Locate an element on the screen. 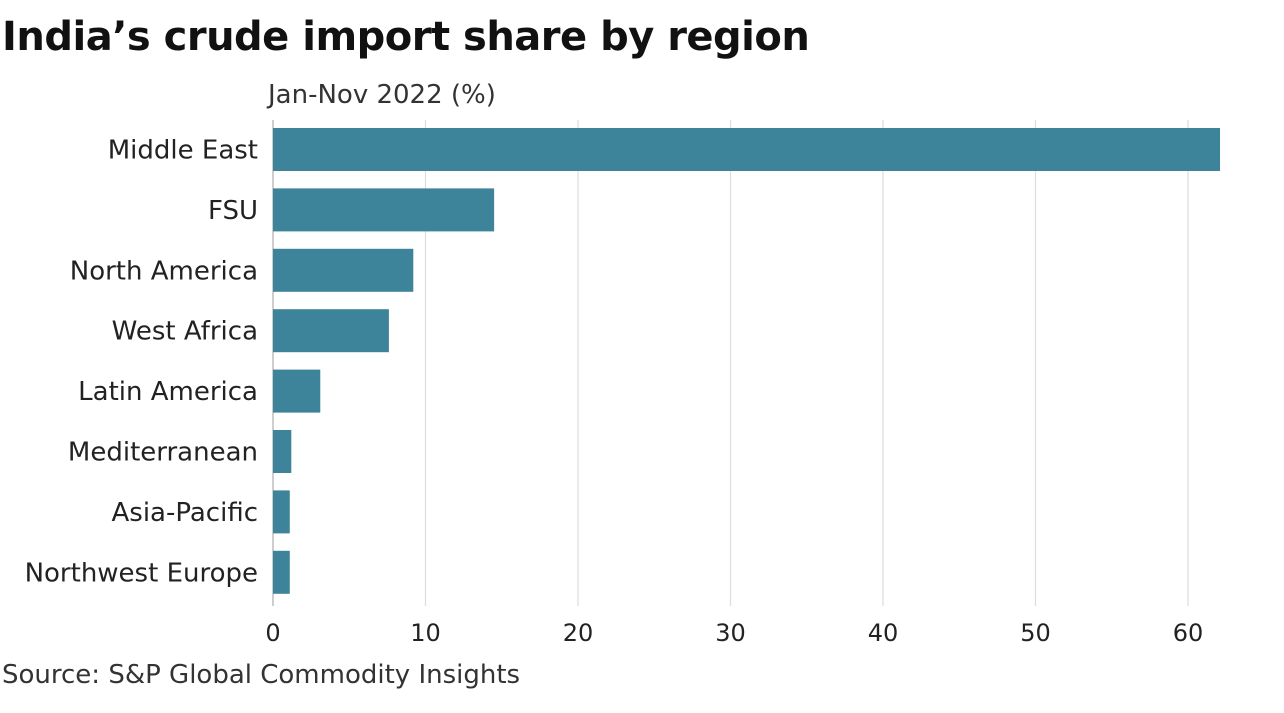  category-label: Latin America is located at coordinates (168, 392).